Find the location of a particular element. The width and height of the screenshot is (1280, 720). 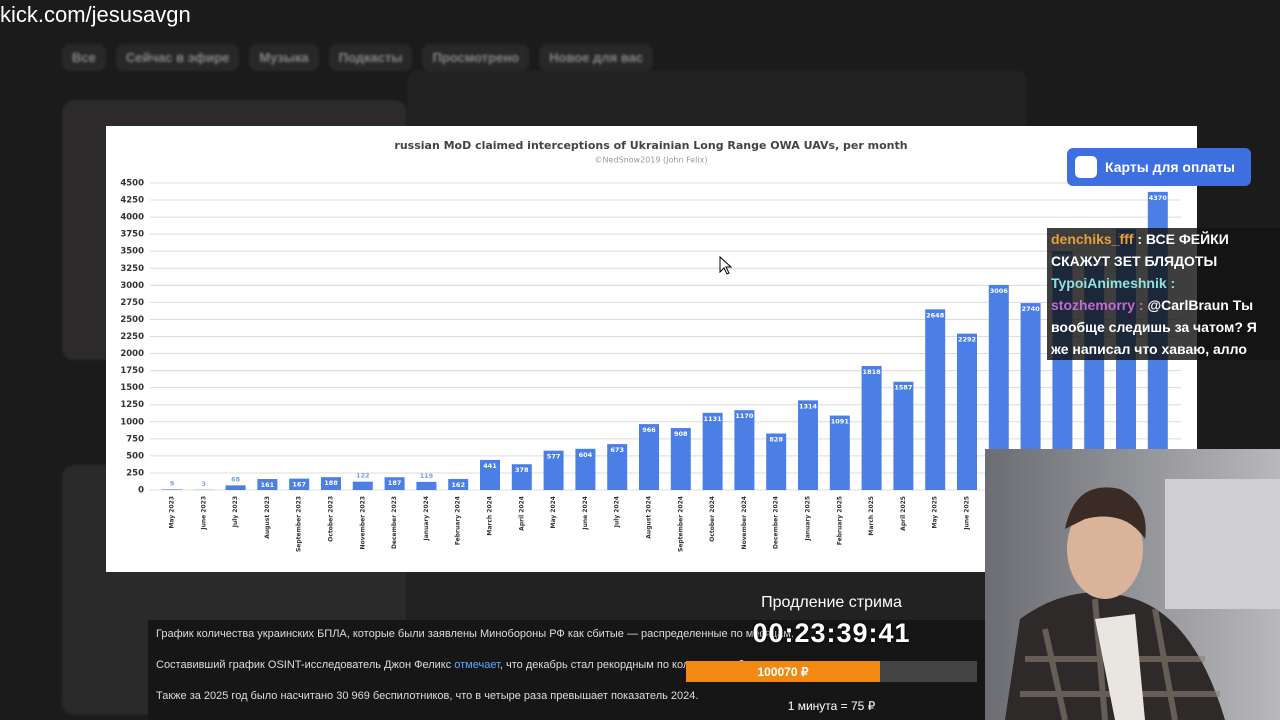

nav-chip: Музыка is located at coordinates (284, 57).